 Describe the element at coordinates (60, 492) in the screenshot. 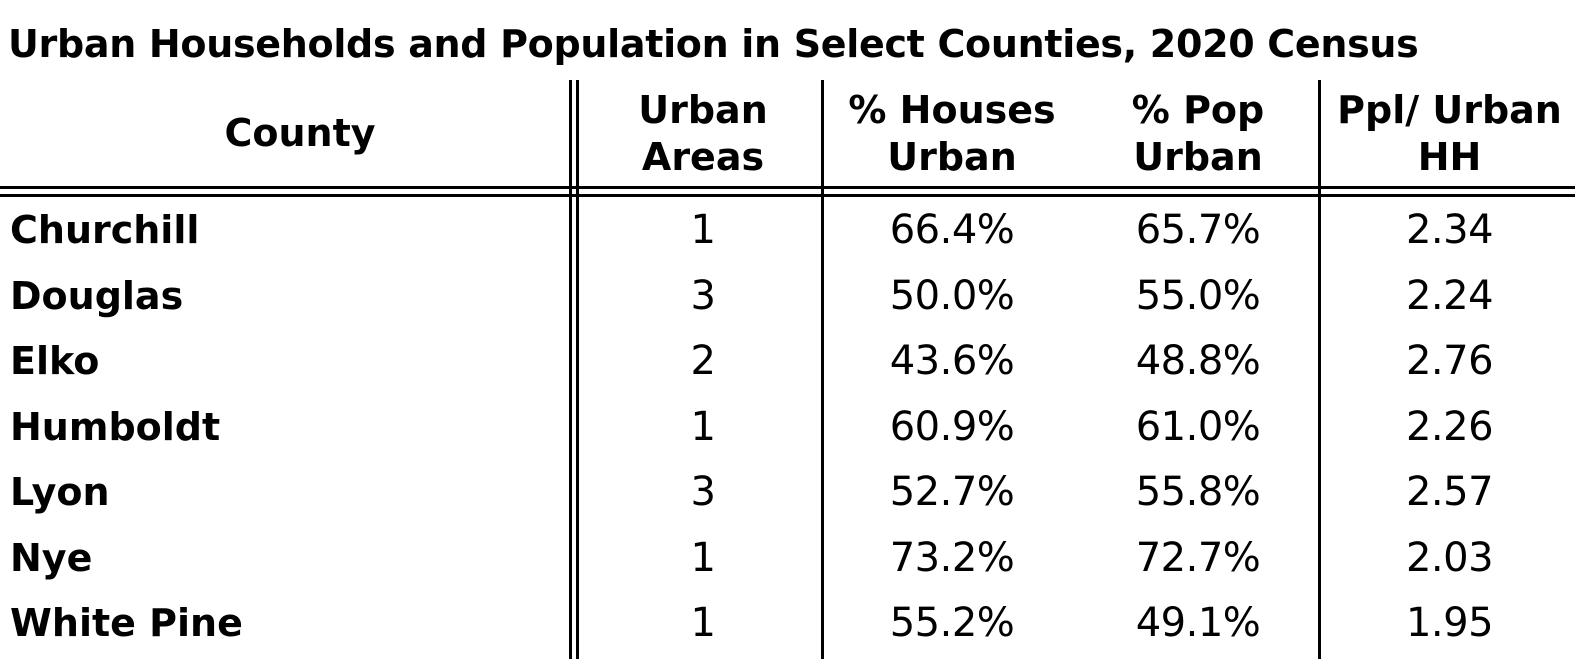

I see `cell-county: Lyon` at that location.